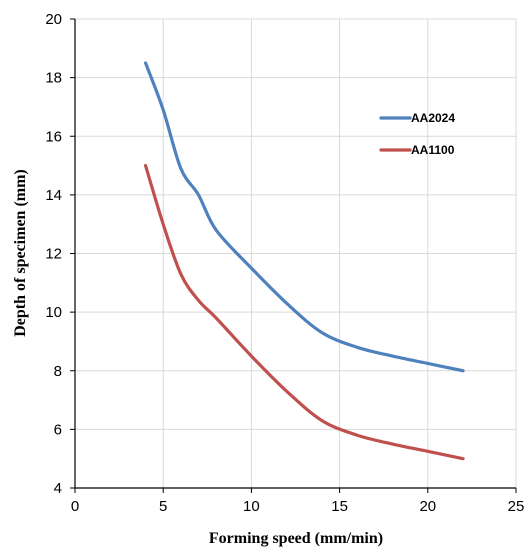 The height and width of the screenshot is (549, 524). Describe the element at coordinates (339, 506) in the screenshot. I see `x-tick-label: 15` at that location.